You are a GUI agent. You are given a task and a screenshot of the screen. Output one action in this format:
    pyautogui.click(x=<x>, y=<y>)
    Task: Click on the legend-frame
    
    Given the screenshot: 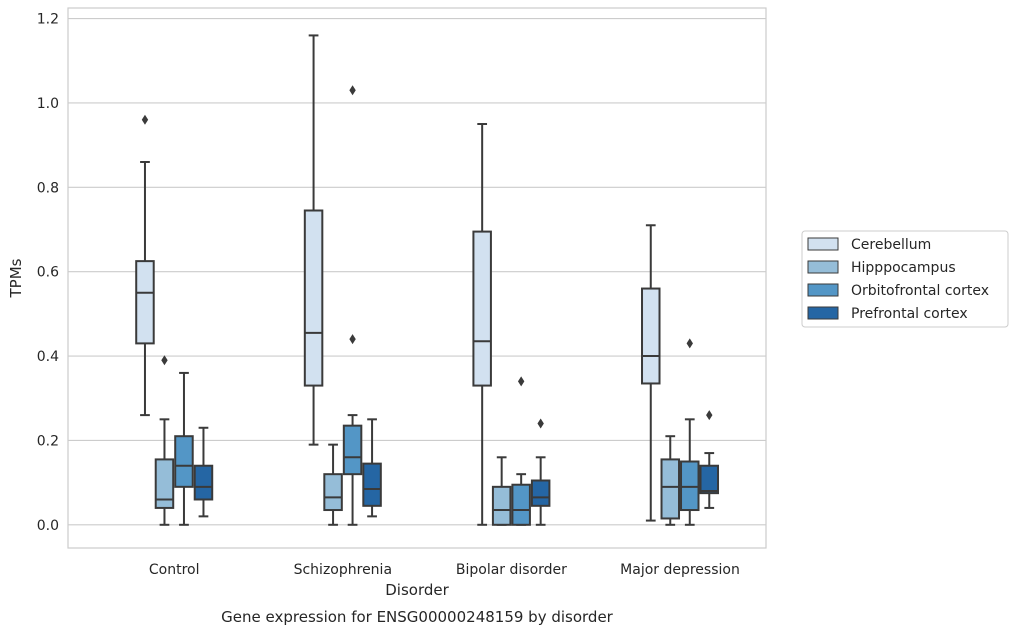 What is the action you would take?
    pyautogui.click(x=905, y=279)
    